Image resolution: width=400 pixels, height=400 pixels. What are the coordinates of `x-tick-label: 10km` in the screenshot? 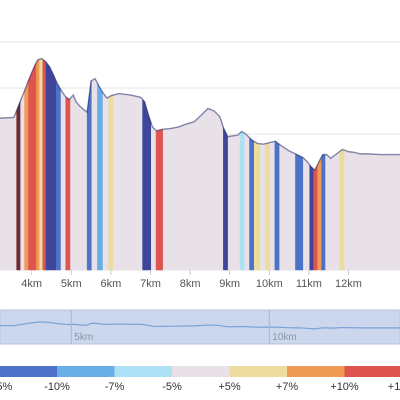 It's located at (269, 284).